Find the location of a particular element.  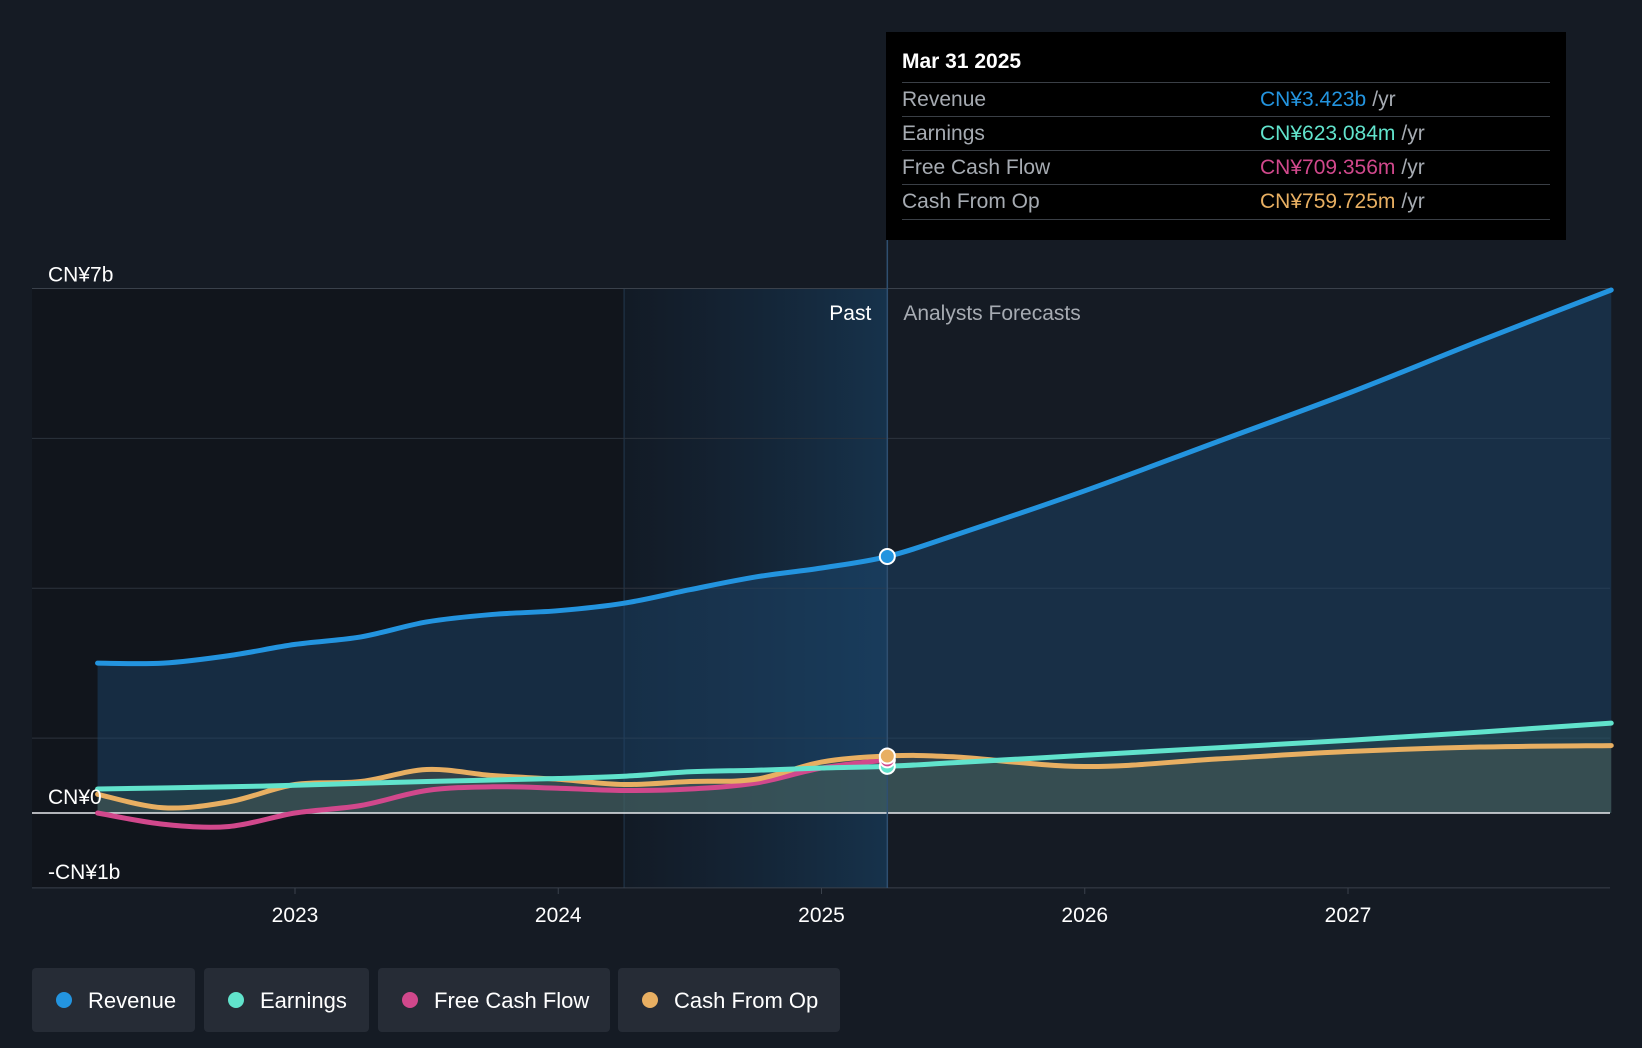

tooltip-value: CN¥623.084m/yr is located at coordinates (1342, 134).